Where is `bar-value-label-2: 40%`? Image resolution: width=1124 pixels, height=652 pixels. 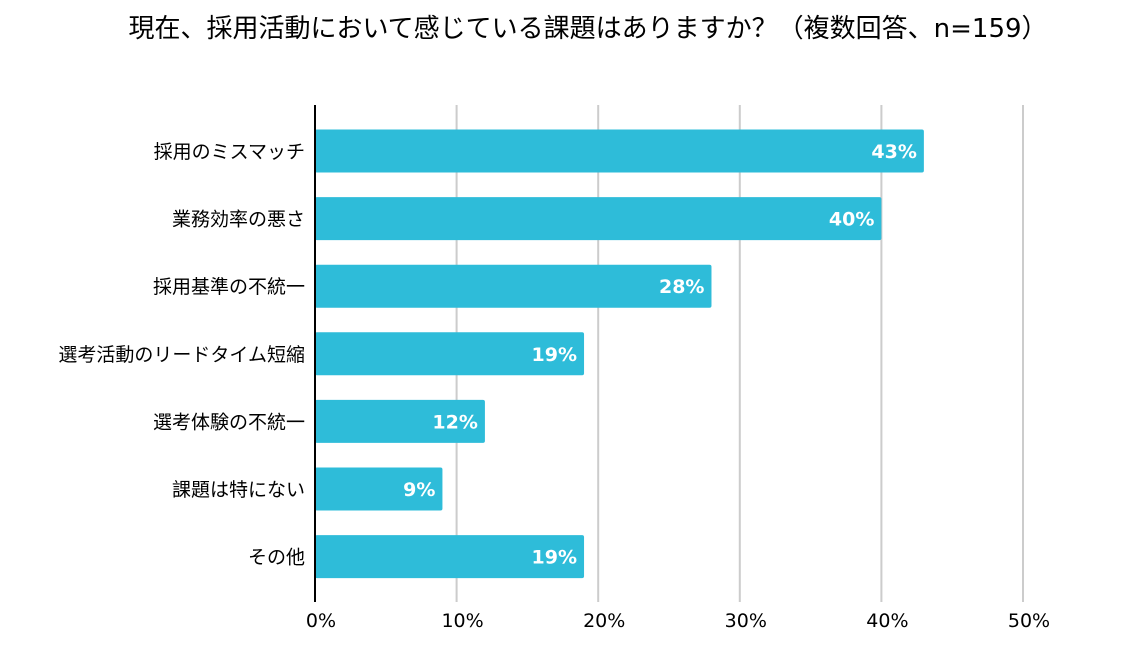 bar-value-label-2: 40% is located at coordinates (851, 220).